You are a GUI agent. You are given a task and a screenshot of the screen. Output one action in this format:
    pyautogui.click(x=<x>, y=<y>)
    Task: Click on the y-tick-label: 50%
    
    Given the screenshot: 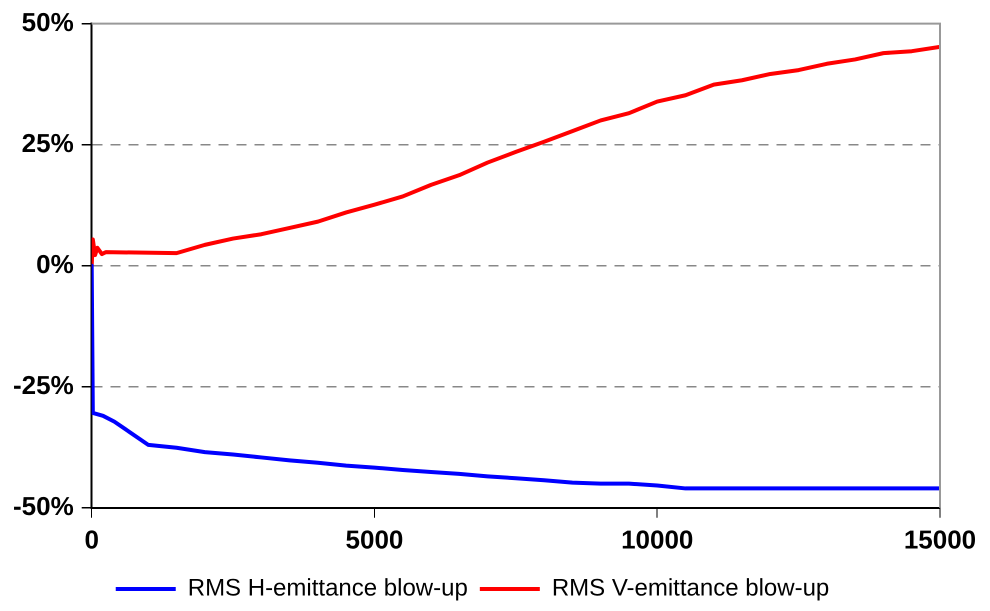 What is the action you would take?
    pyautogui.click(x=48, y=21)
    